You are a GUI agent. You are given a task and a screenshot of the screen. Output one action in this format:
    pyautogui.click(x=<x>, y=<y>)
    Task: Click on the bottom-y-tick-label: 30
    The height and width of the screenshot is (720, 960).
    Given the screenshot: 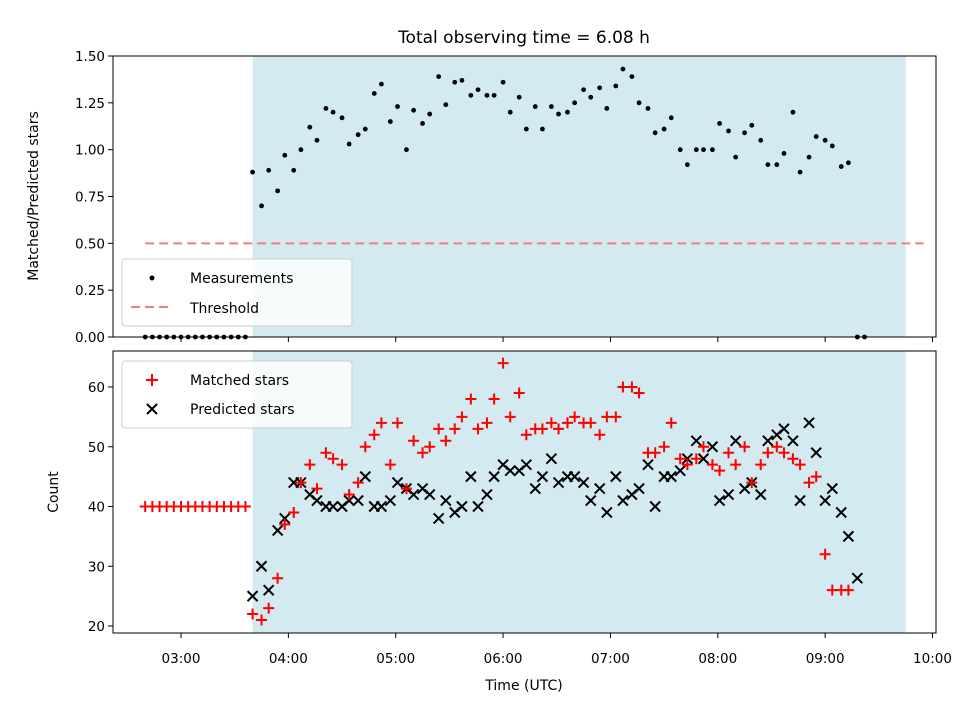 What is the action you would take?
    pyautogui.click(x=96, y=567)
    